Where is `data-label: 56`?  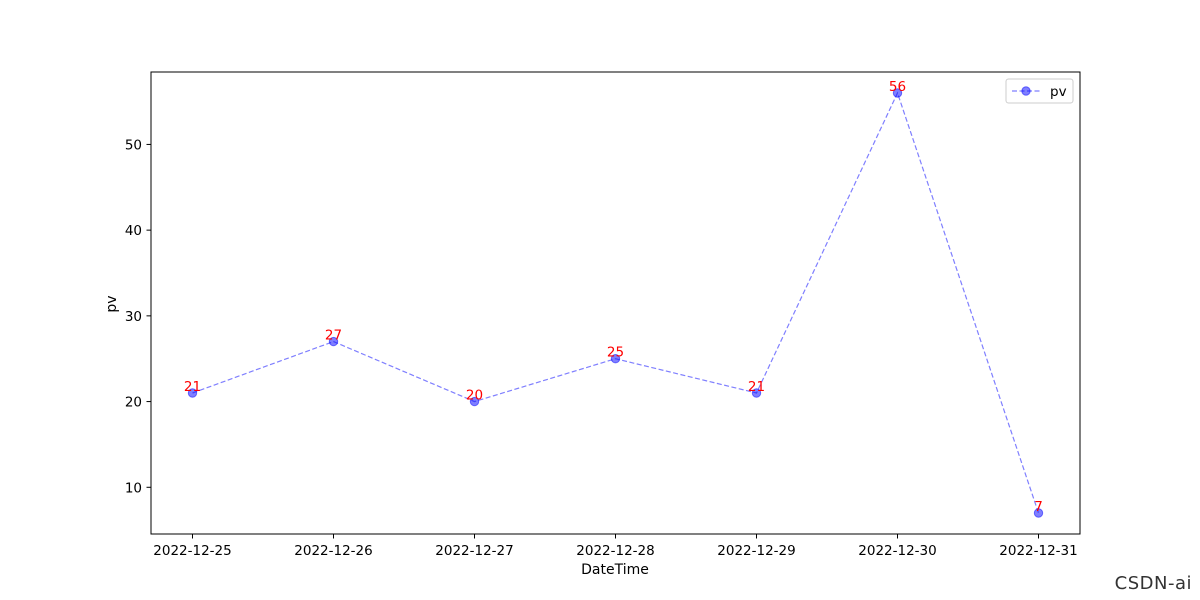 data-label: 56 is located at coordinates (897, 87).